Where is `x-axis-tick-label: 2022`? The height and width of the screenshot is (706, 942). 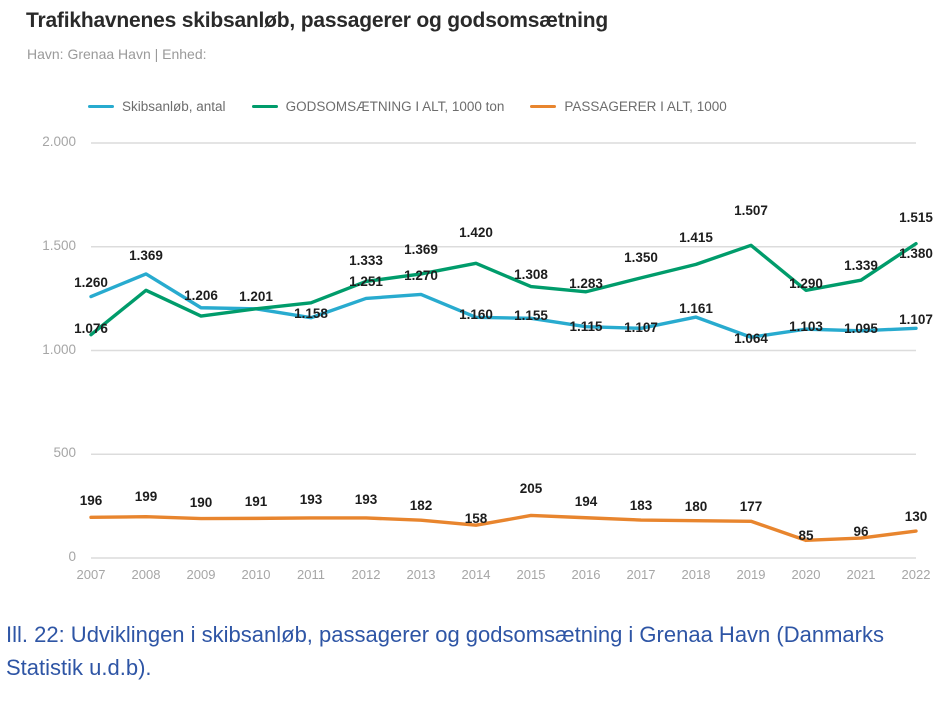
x-axis-tick-label: 2022 is located at coordinates (916, 574).